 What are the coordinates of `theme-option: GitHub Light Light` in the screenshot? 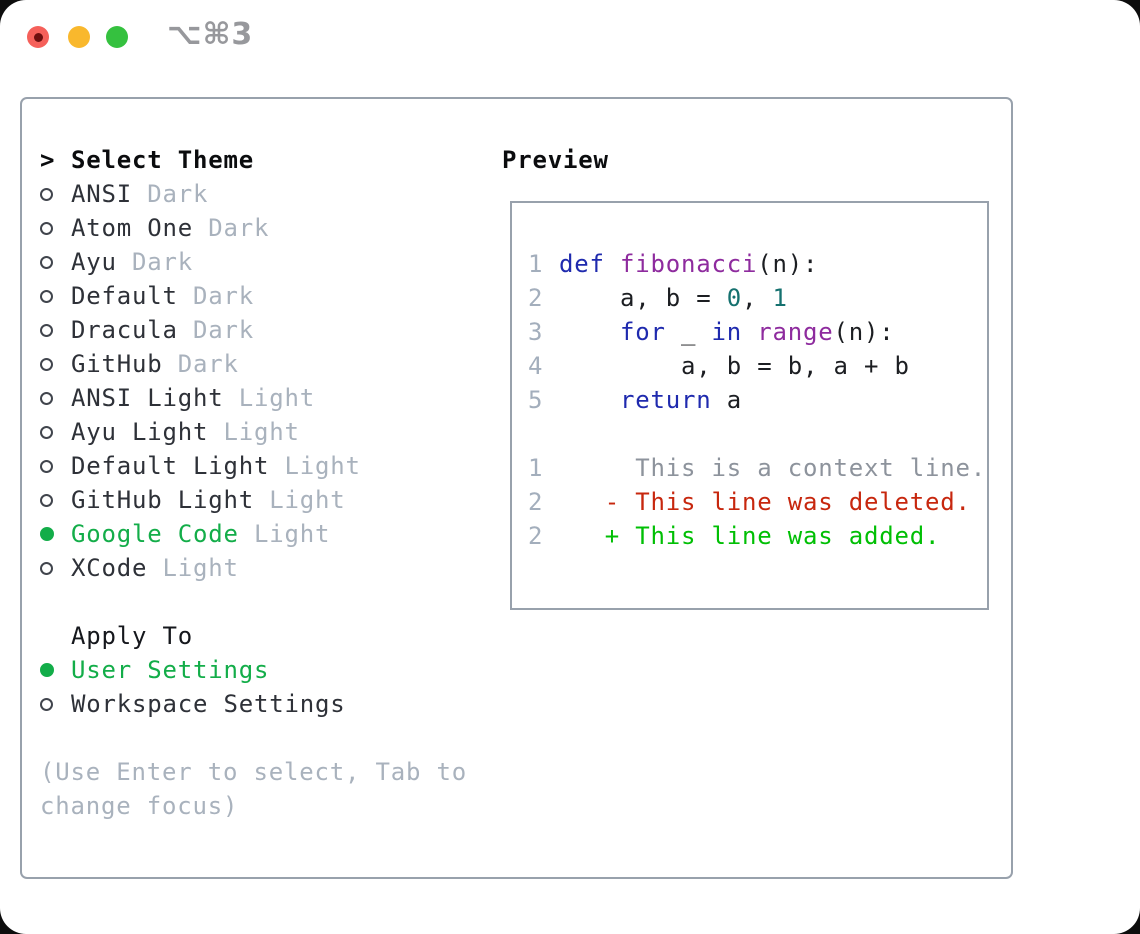 It's located at (253, 500).